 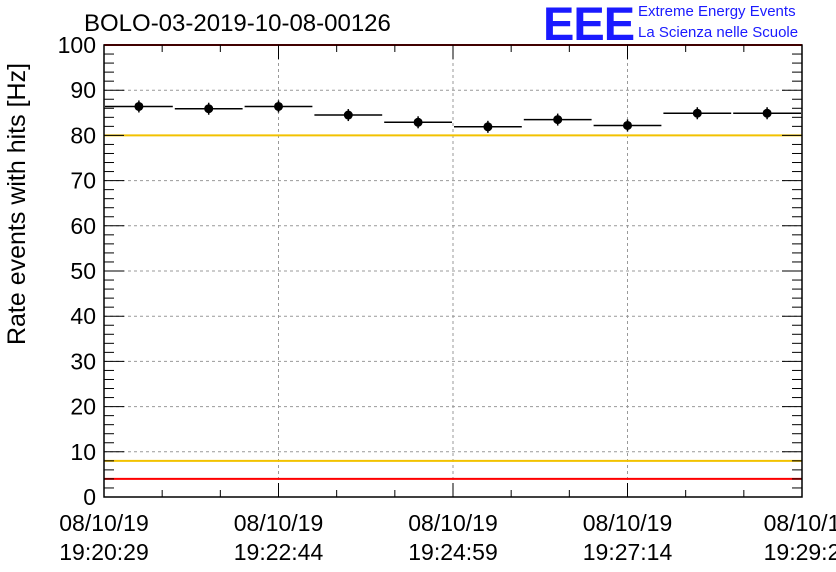 I want to click on y-axis-label: Rate events with hits [Hz], so click(x=17, y=204).